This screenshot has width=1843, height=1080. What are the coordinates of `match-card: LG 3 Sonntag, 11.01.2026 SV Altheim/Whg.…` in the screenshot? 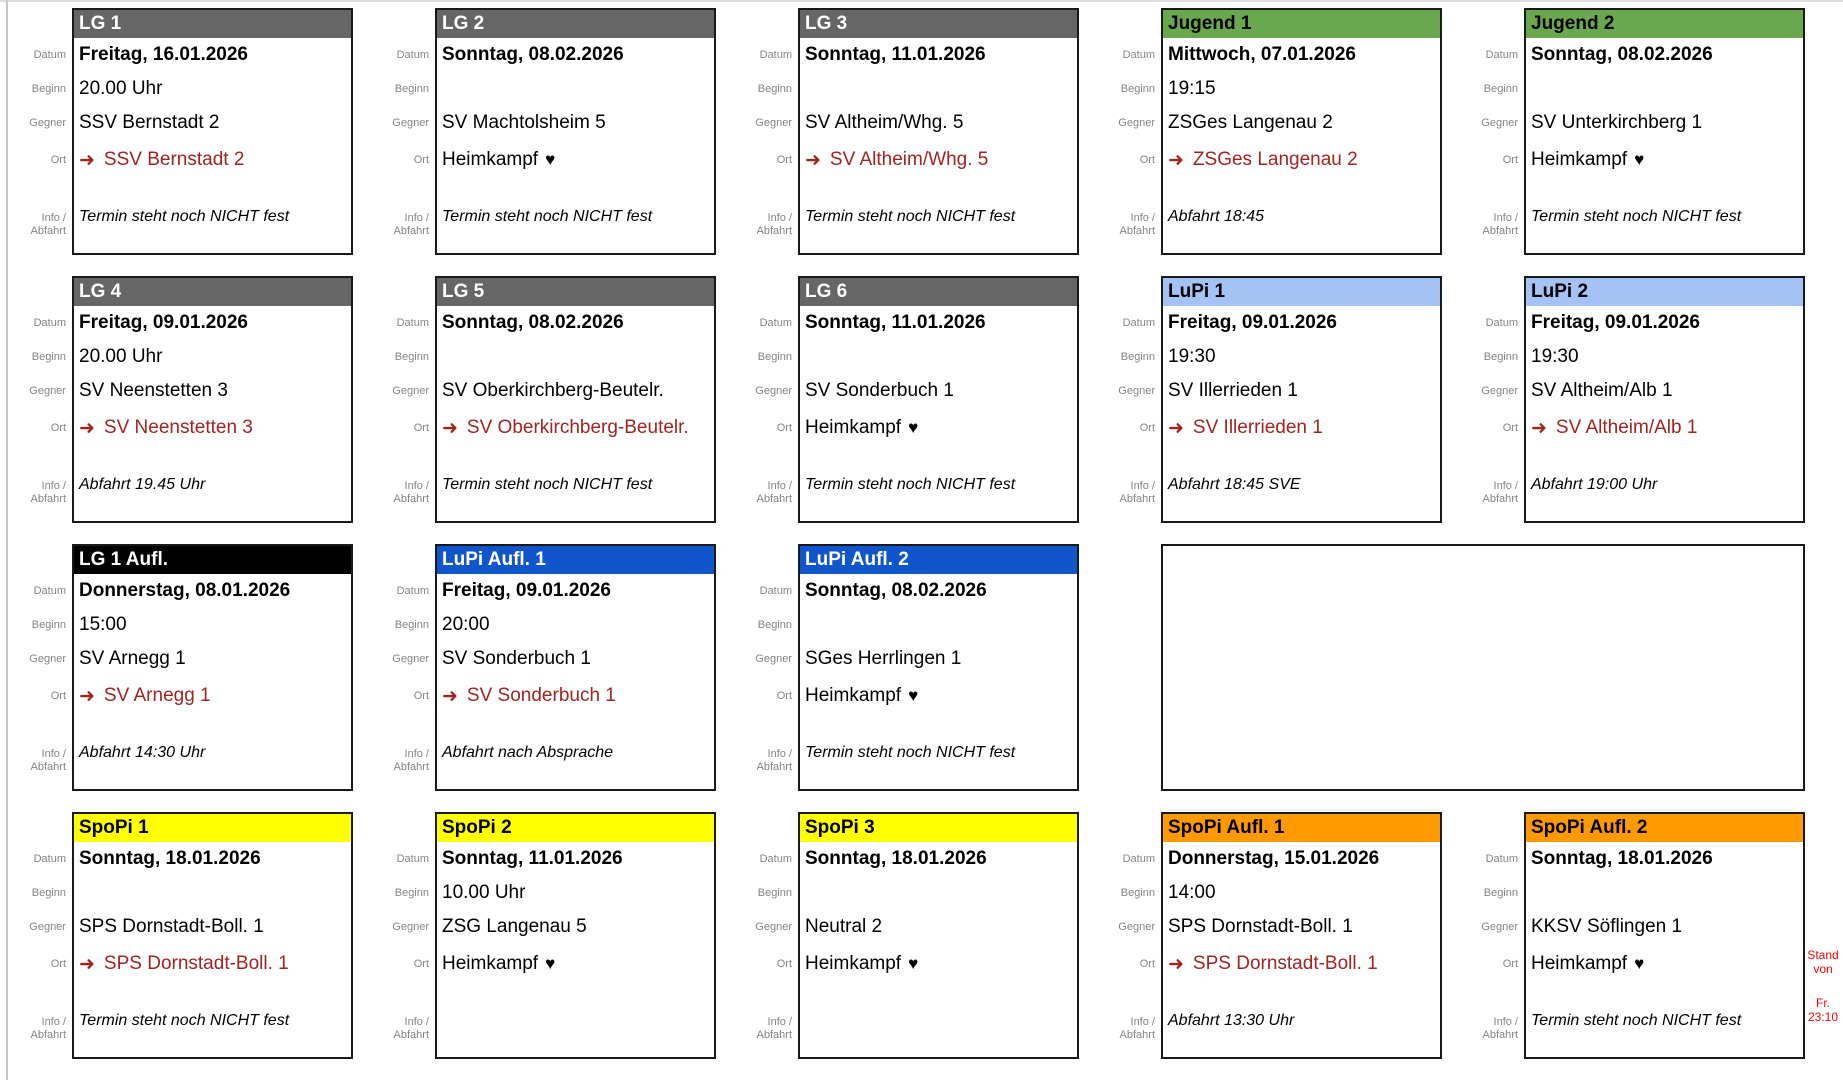 It's located at (938, 131).